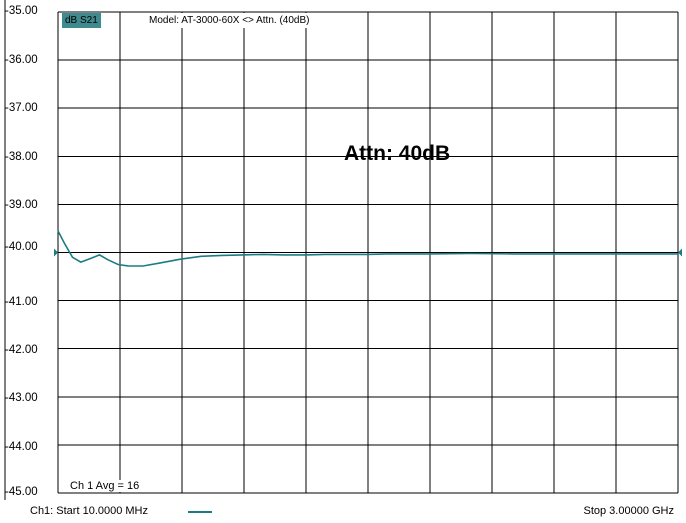 Image resolution: width=686 pixels, height=523 pixels. I want to click on trace-line, so click(367, 248).